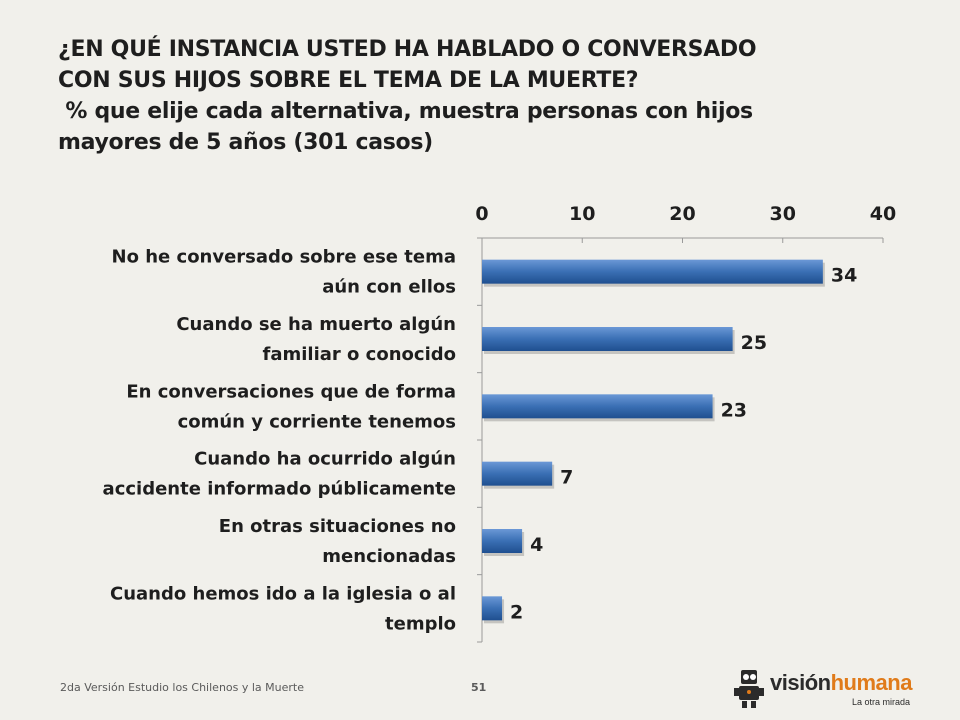  What do you see at coordinates (783, 214) in the screenshot?
I see `x-tick-label: 30` at bounding box center [783, 214].